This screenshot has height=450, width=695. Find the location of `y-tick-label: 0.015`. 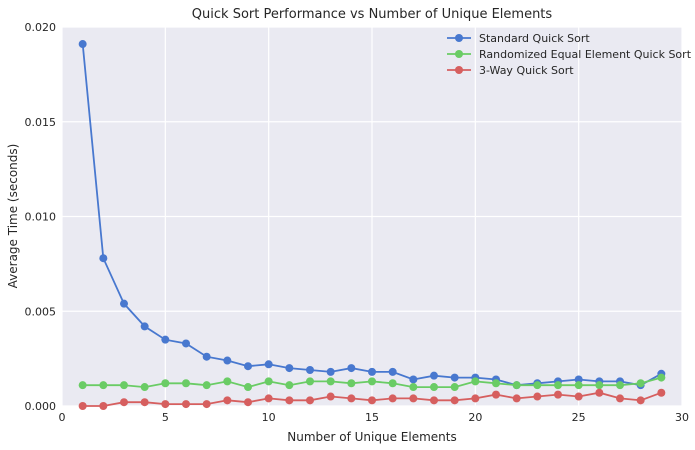

y-tick-label: 0.015 is located at coordinates (41, 122).